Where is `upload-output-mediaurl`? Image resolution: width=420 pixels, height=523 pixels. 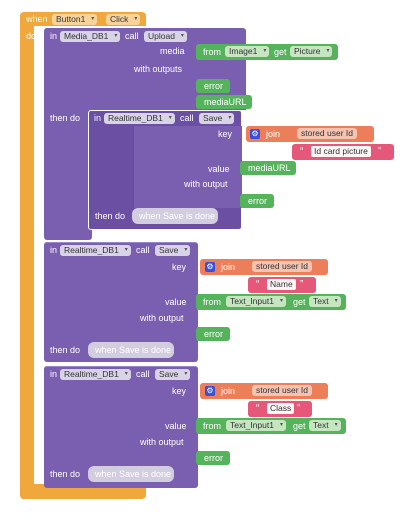 upload-output-mediaurl is located at coordinates (224, 102).